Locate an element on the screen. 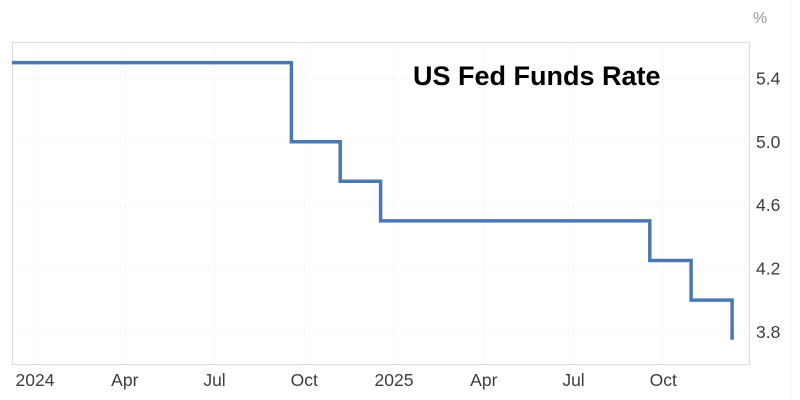  container-edge-line is located at coordinates (790, 200).